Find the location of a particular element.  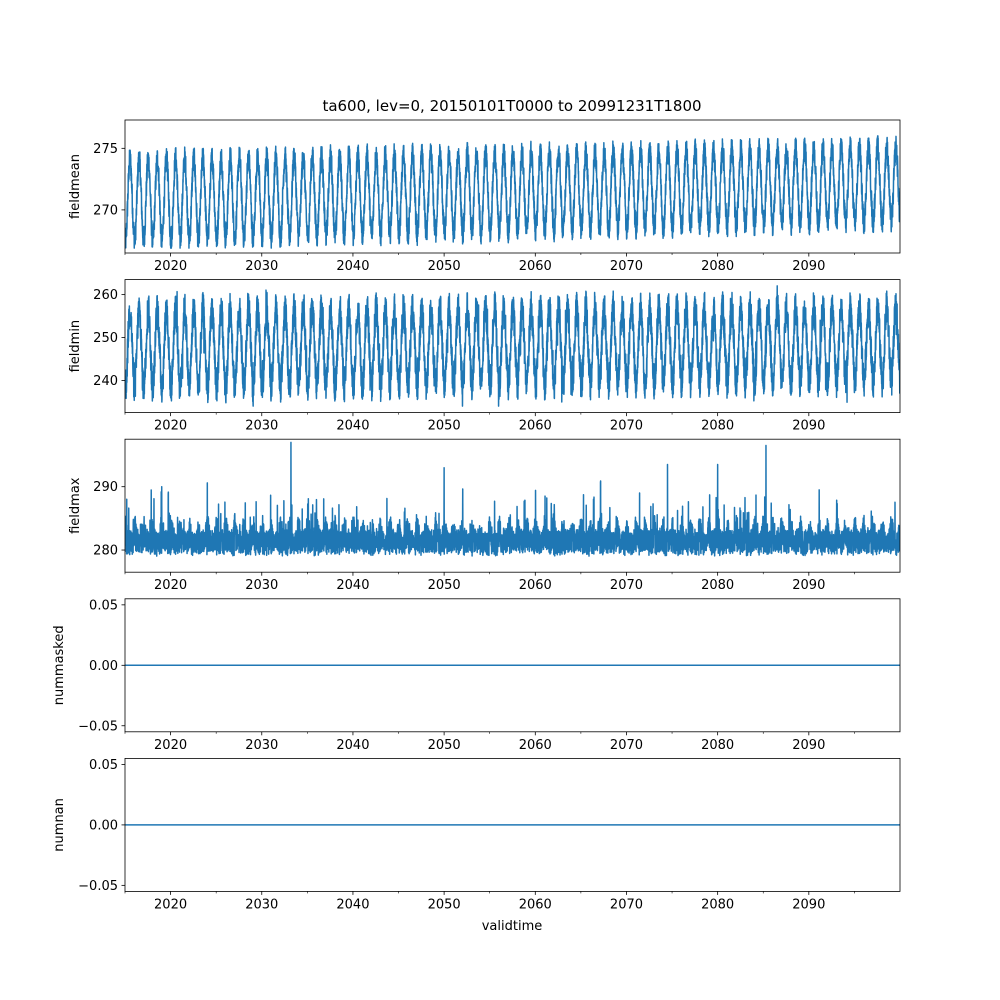

y-tick-label: 275 is located at coordinates (105, 149).